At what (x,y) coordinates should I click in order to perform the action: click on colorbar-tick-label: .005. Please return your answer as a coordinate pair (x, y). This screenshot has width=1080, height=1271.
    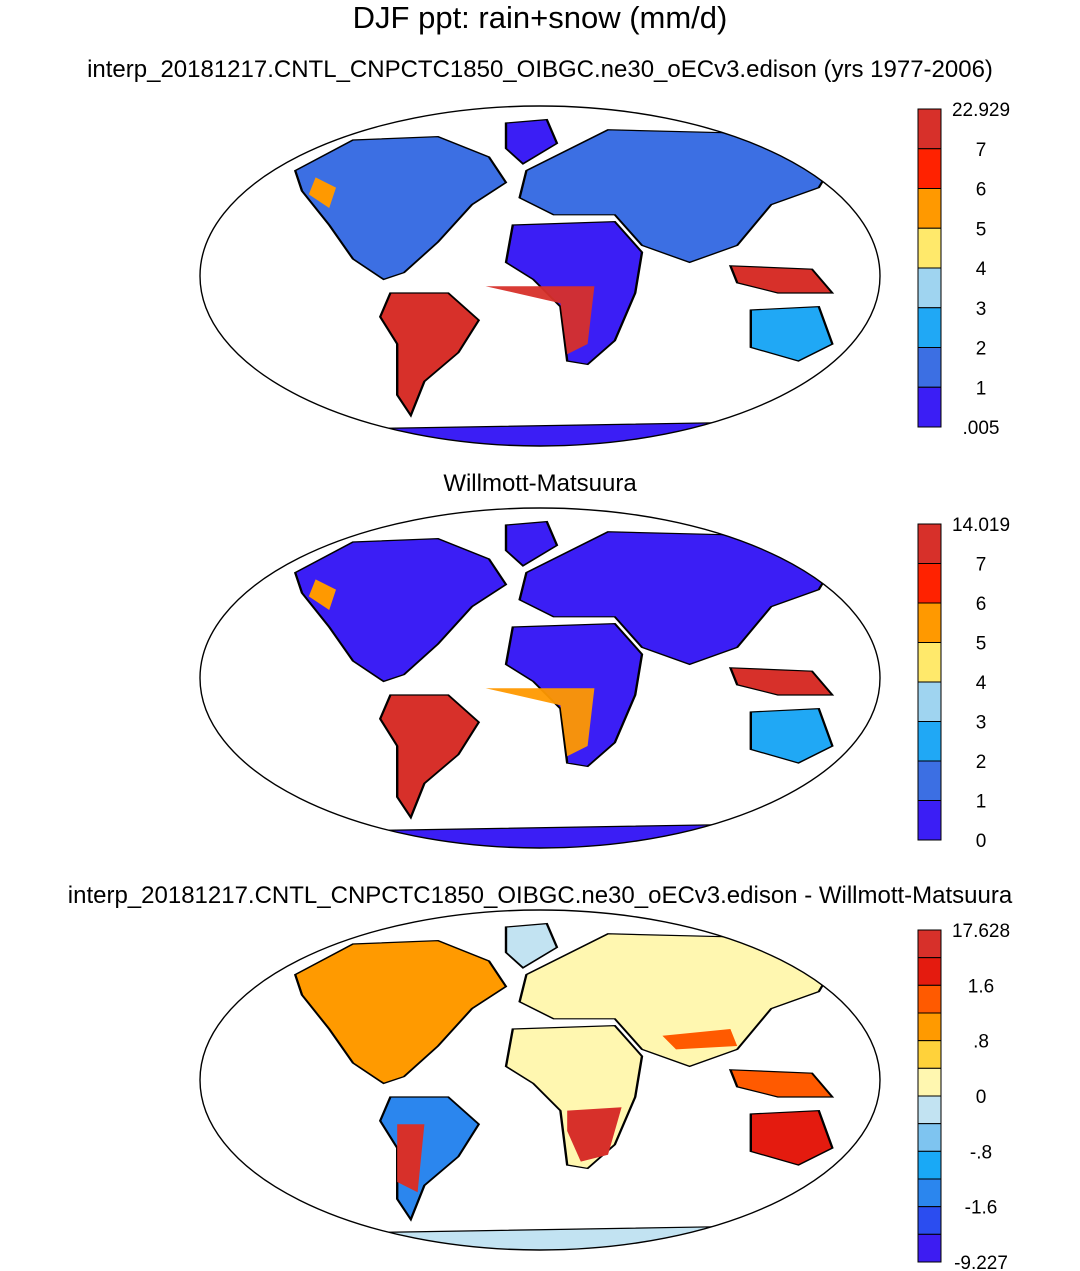
    Looking at the image, I should click on (981, 428).